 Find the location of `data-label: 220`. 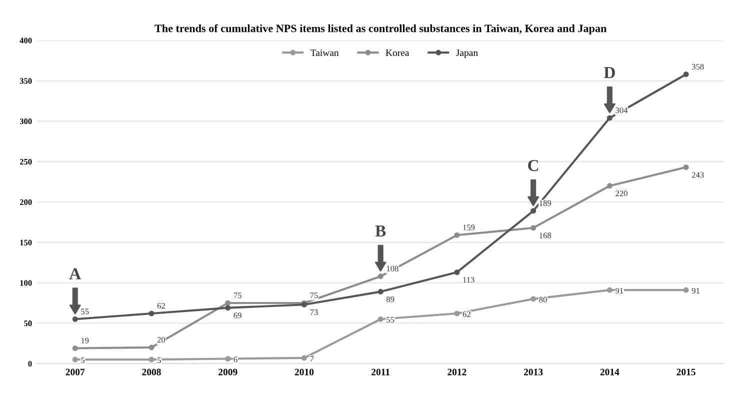

data-label: 220 is located at coordinates (622, 193).